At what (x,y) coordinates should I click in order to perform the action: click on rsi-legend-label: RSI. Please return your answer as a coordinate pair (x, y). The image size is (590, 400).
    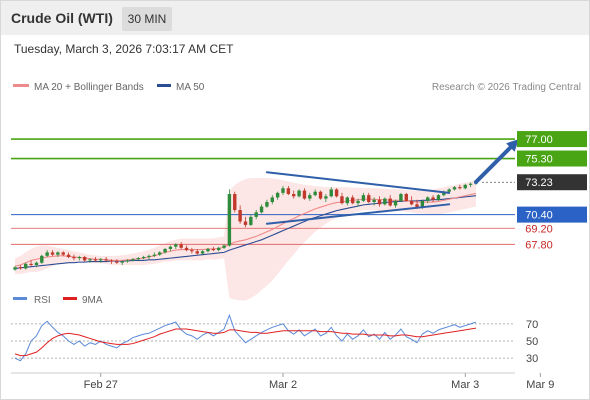
    Looking at the image, I should click on (42, 300).